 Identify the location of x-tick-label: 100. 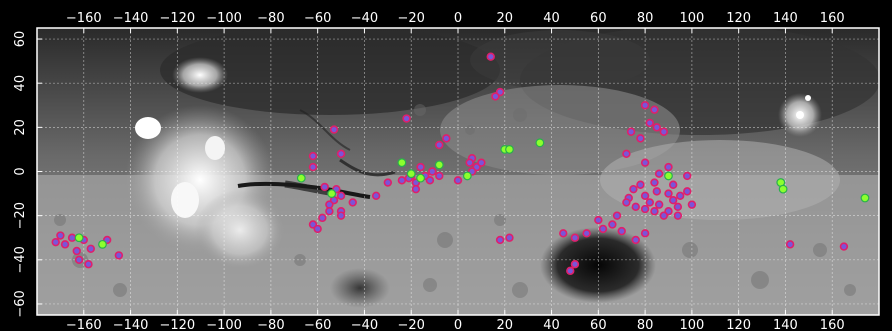
(691, 18).